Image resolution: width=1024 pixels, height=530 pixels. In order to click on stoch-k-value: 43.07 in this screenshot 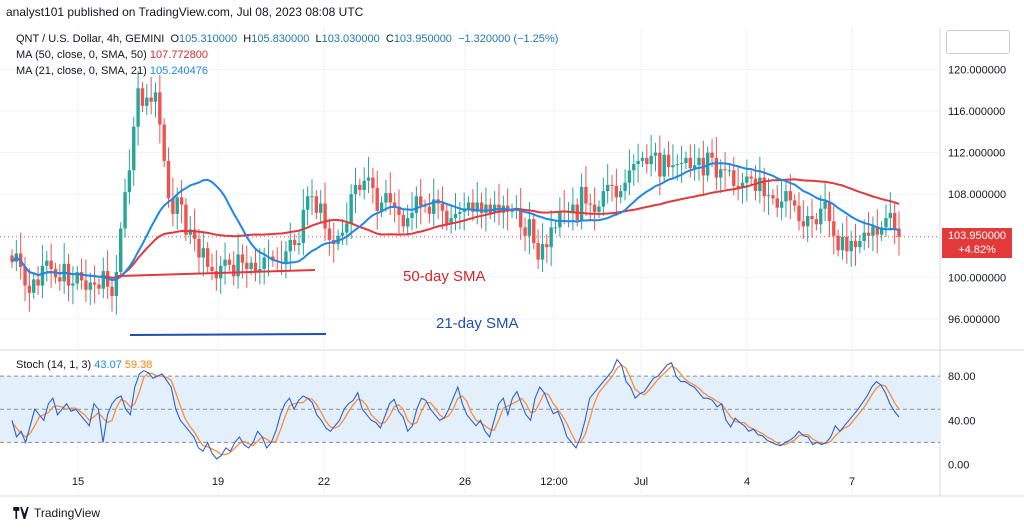, I will do `click(108, 365)`.